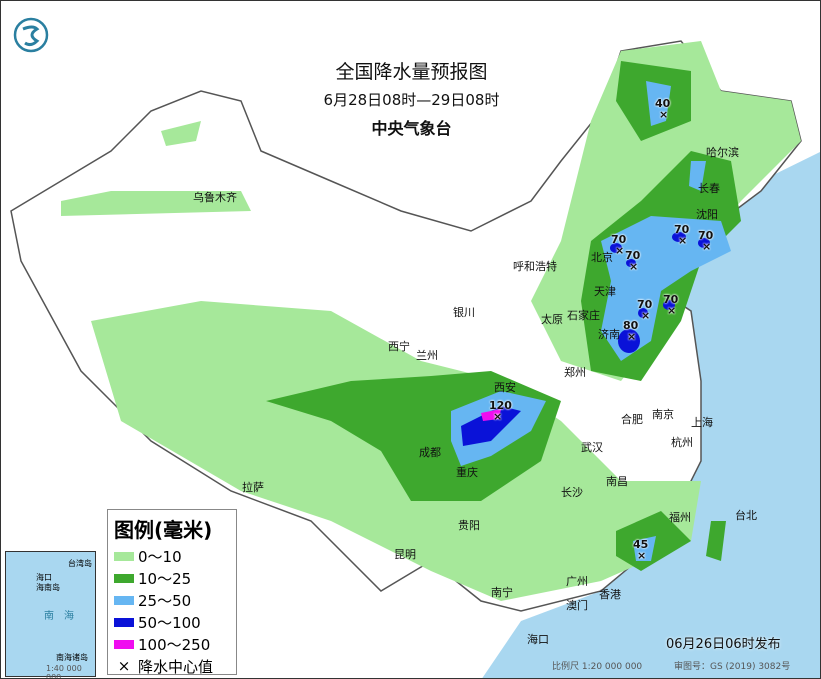 The width and height of the screenshot is (821, 679). Describe the element at coordinates (405, 554) in the screenshot. I see `city-label: 昆明` at that location.